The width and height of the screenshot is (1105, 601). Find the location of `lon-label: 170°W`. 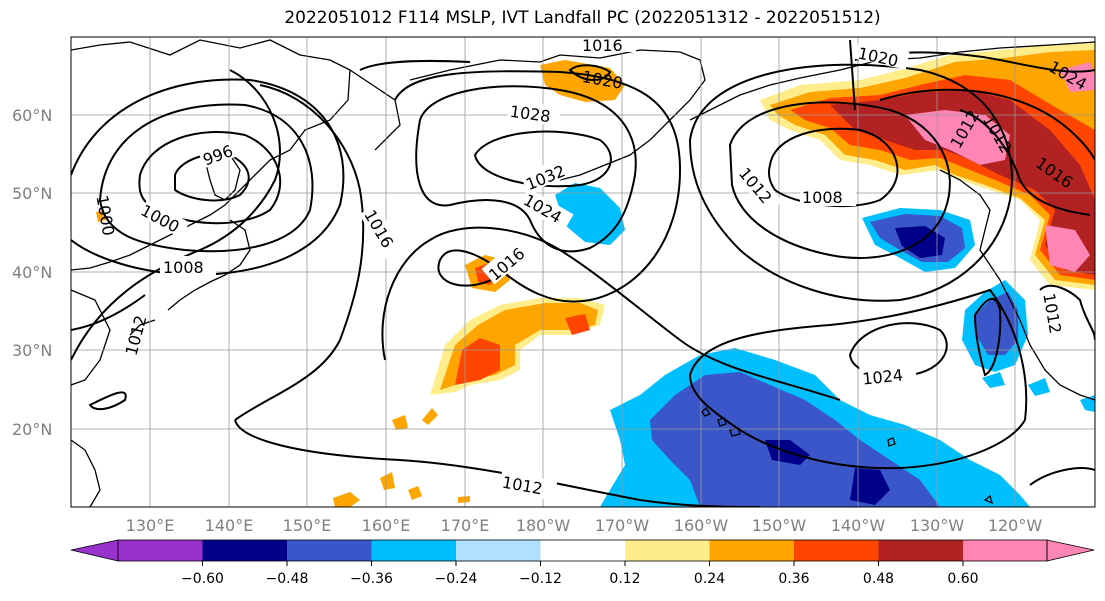

lon-label: 170°W is located at coordinates (622, 525).